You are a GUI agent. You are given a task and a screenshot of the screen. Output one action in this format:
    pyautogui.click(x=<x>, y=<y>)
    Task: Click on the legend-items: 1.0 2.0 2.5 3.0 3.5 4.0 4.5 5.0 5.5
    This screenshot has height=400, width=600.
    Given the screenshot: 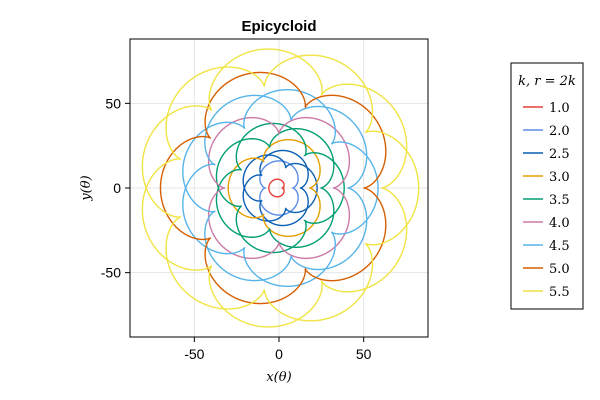 What is the action you would take?
    pyautogui.click(x=546, y=200)
    